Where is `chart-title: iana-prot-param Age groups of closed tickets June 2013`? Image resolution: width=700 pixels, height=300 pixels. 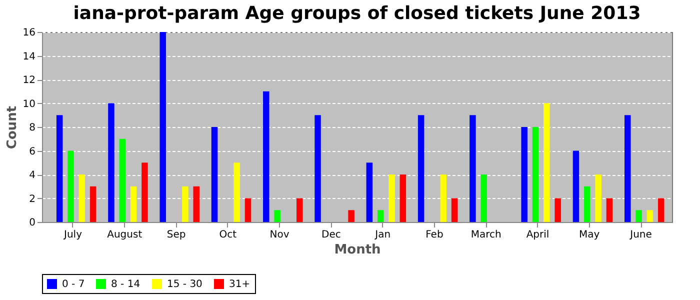 chart-title: iana-prot-param Age groups of closed tickets June 2013 is located at coordinates (357, 13).